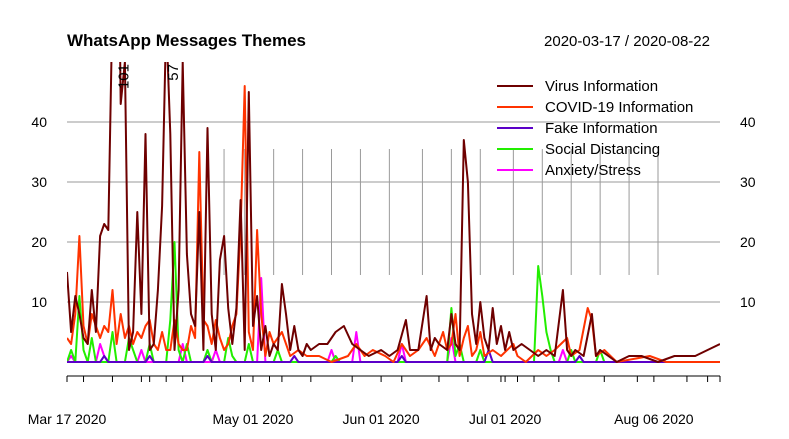  I want to click on legend-label: Virus Information, so click(601, 86).